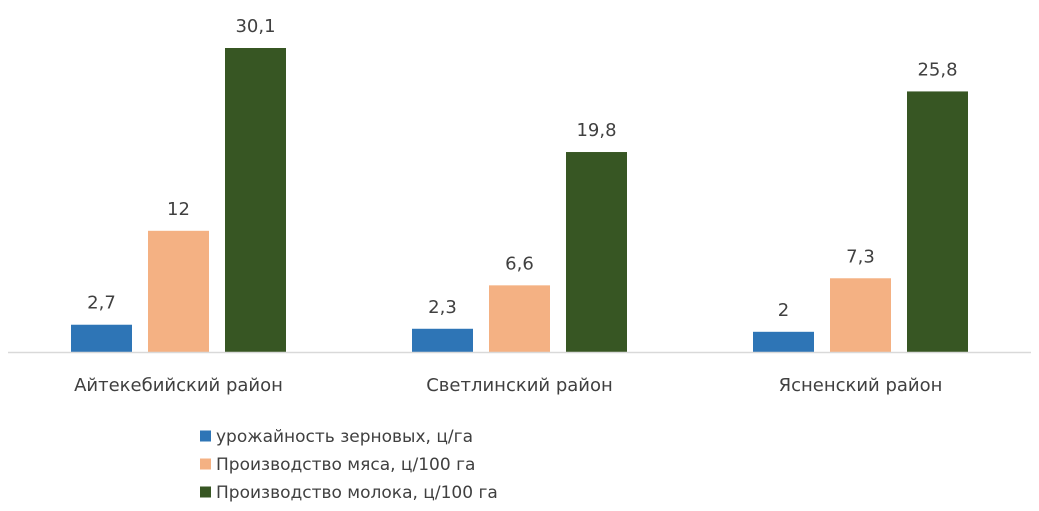 The image size is (1039, 511). Describe the element at coordinates (519, 385) in the screenshot. I see `category-label-2: Светлинский район` at that location.